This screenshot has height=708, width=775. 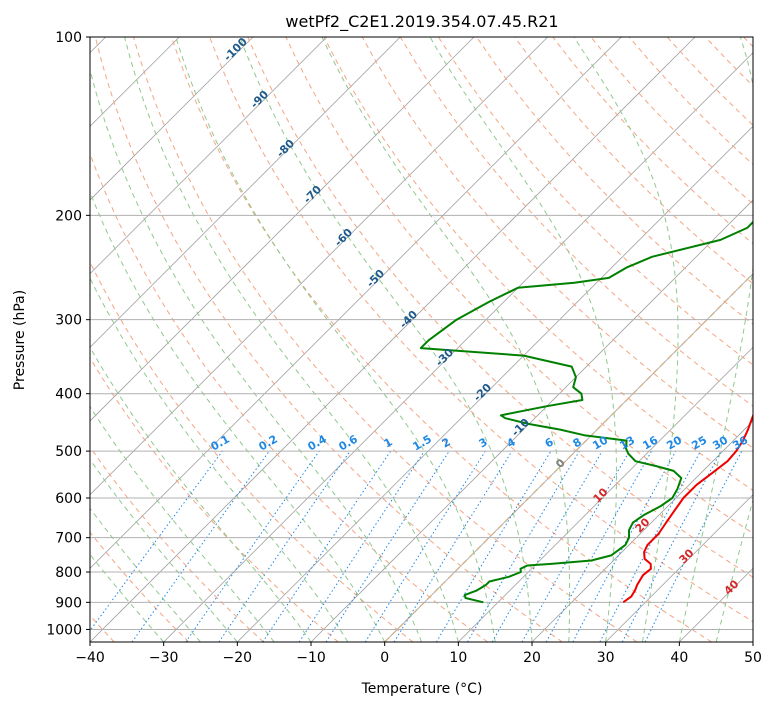 What do you see at coordinates (720, 442) in the screenshot?
I see `mixing-ratio-label: 30` at bounding box center [720, 442].